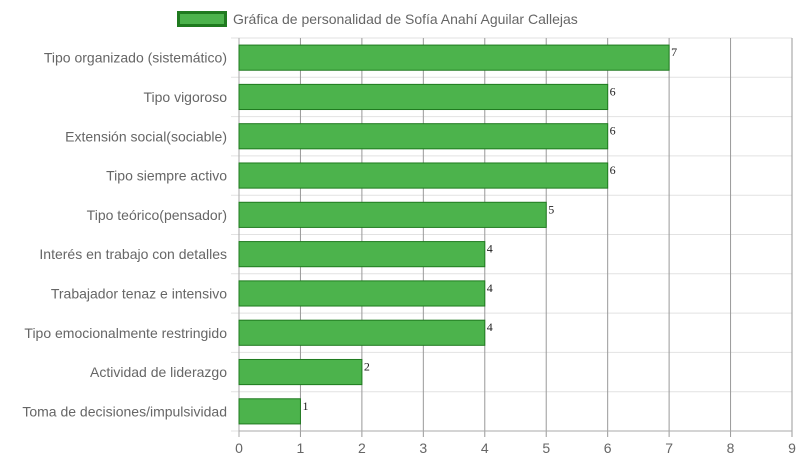 The height and width of the screenshot is (466, 800). What do you see at coordinates (239, 448) in the screenshot?
I see `x-tick-label: 0` at bounding box center [239, 448].